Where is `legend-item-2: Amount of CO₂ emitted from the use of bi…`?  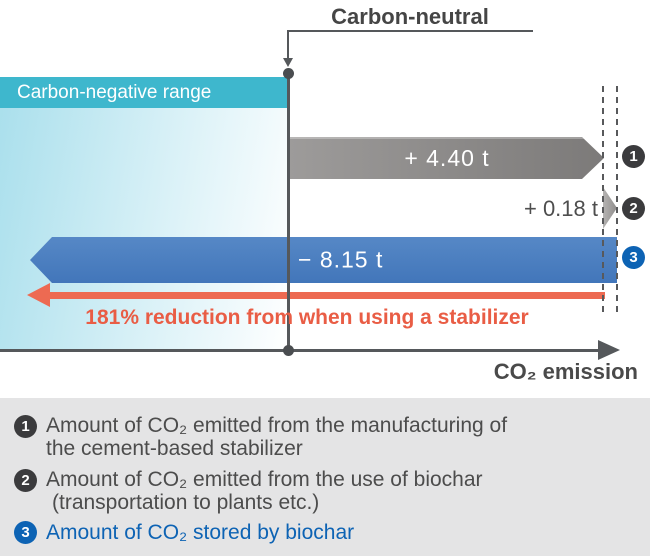
legend-item-2: Amount of CO₂ emitted from the use of bi… is located at coordinates (264, 491).